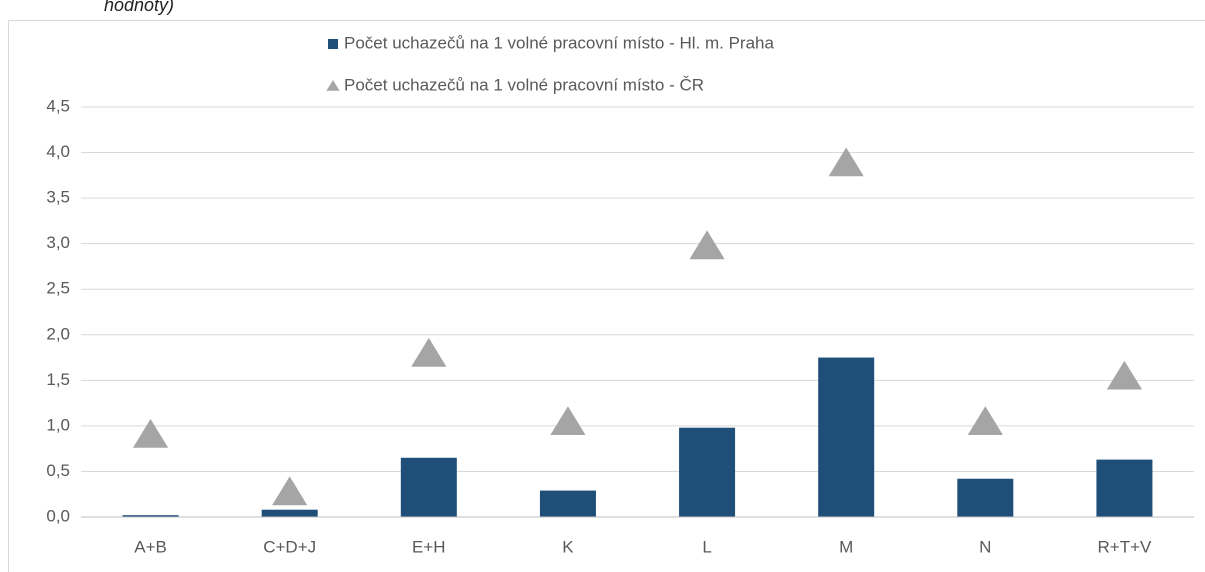 This screenshot has width=1205, height=572. I want to click on x-tick-label: N, so click(985, 546).